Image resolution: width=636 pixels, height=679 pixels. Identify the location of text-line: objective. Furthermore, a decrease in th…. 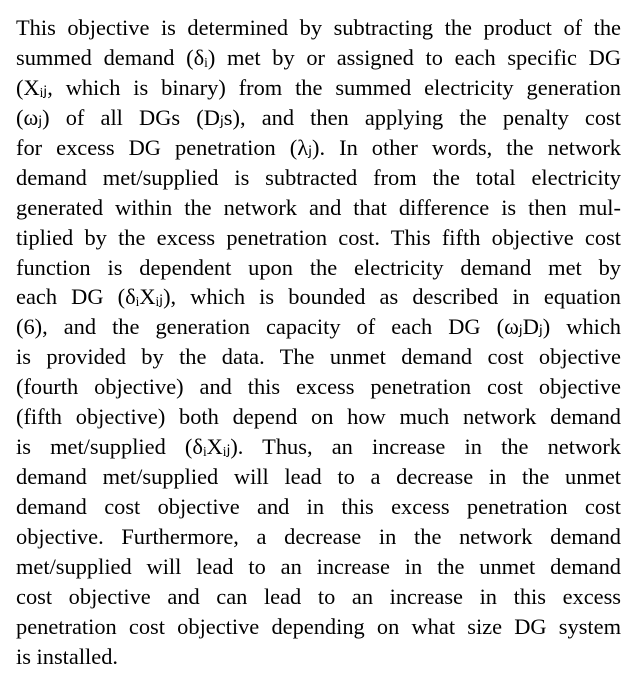
(318, 536).